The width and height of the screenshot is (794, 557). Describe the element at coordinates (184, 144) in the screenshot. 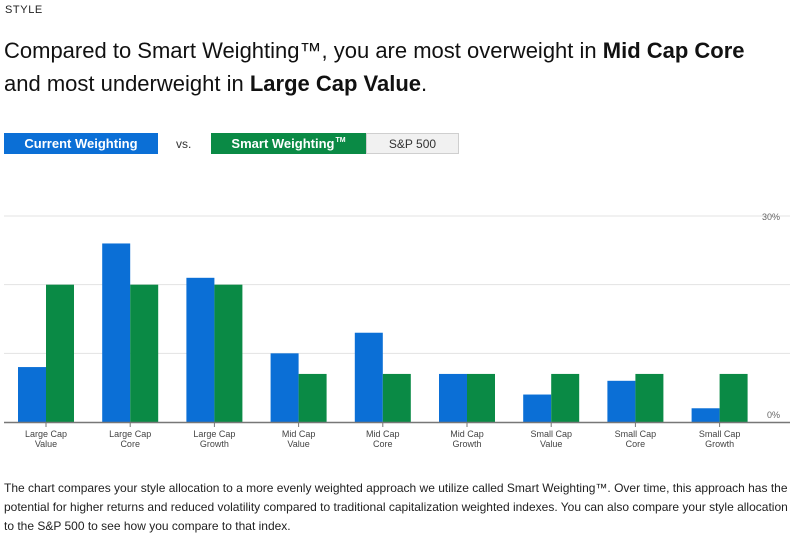

I see `vs-label: vs.` at that location.